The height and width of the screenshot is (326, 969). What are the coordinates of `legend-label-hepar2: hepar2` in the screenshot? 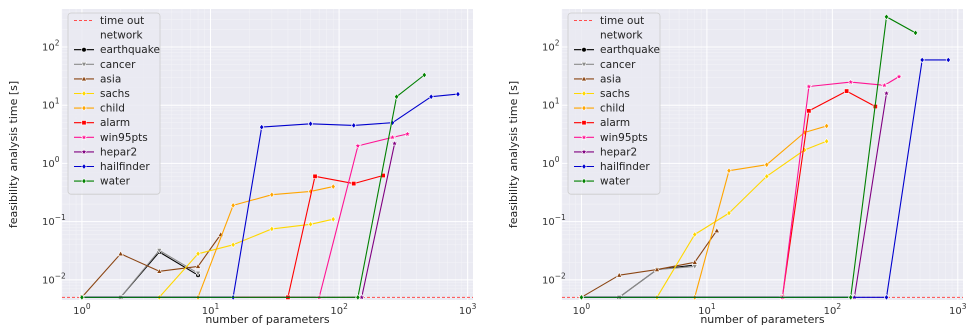 It's located at (118, 152).